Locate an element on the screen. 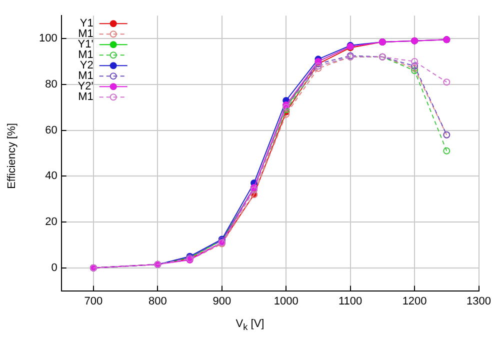 The width and height of the screenshot is (500, 337). y-tick-label: 0 is located at coordinates (54, 268).